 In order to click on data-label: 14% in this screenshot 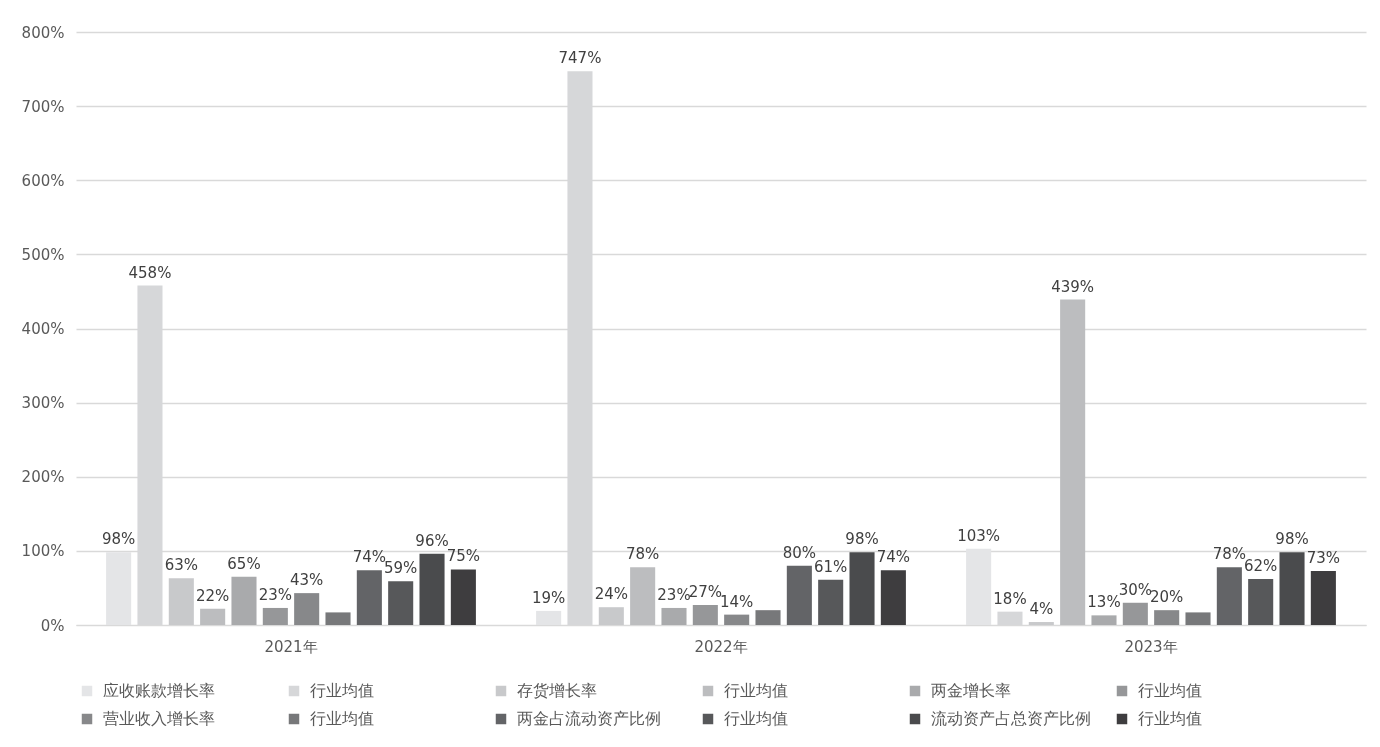, I will do `click(737, 601)`.